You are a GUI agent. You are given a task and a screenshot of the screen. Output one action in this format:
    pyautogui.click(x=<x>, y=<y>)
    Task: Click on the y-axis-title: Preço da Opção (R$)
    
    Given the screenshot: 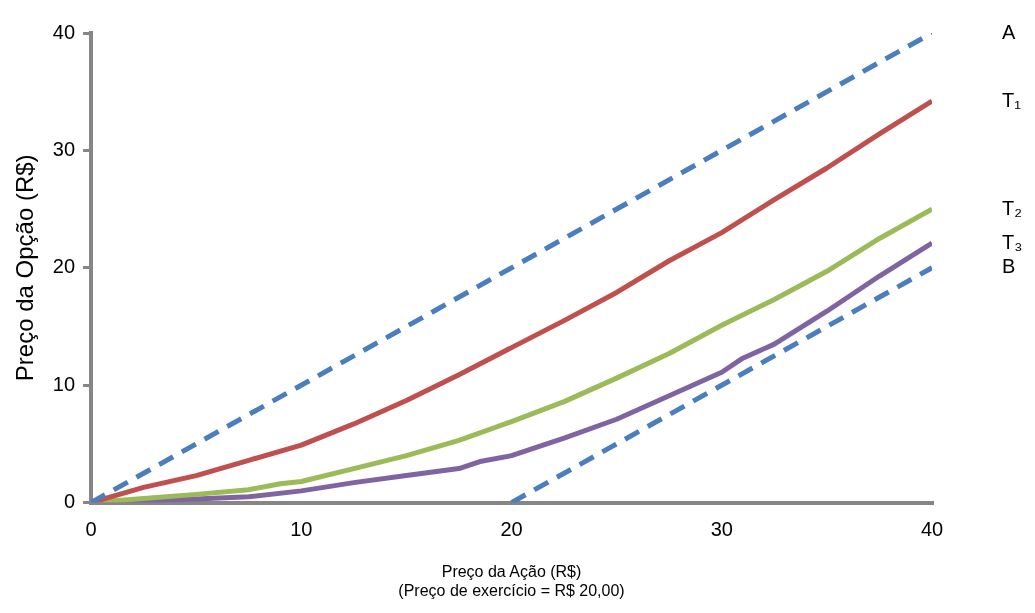 What is the action you would take?
    pyautogui.click(x=25, y=268)
    